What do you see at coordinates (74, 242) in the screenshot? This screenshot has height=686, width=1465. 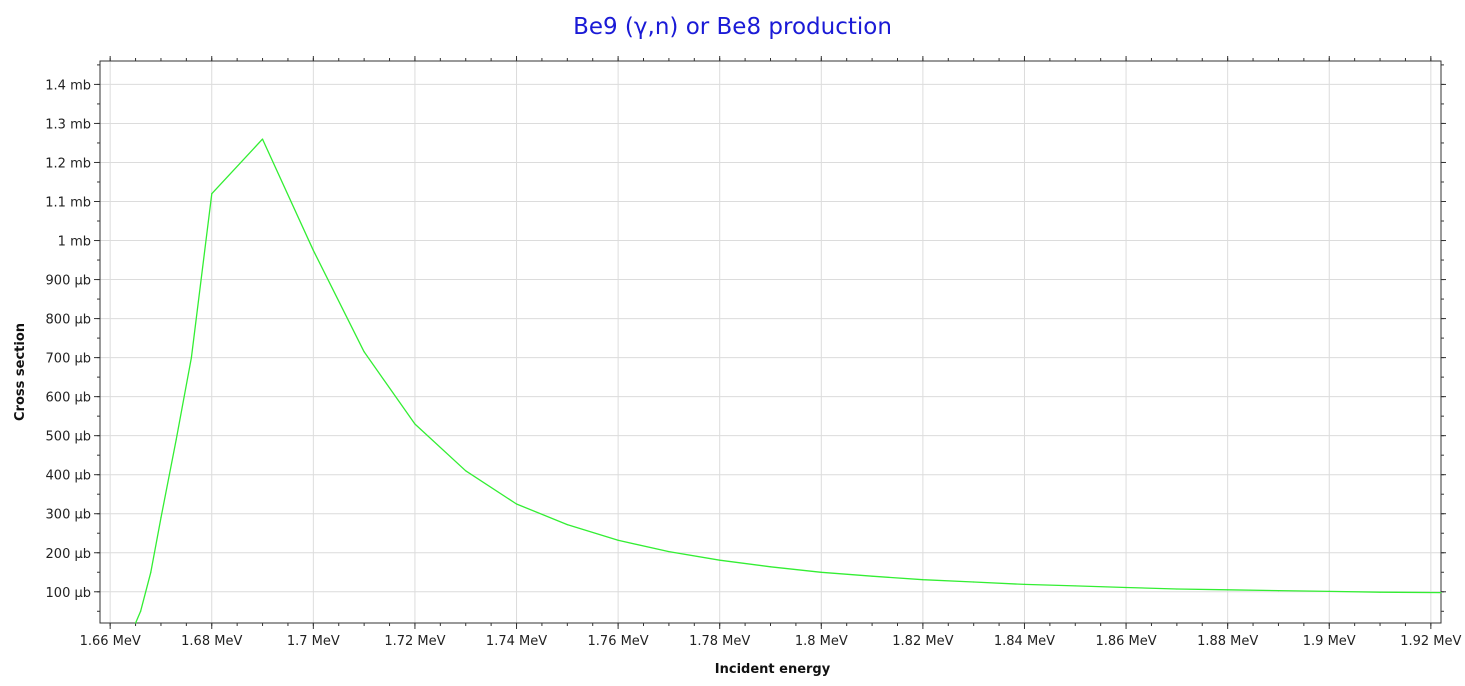 I see `y-tick-label: 1 mb` at bounding box center [74, 242].